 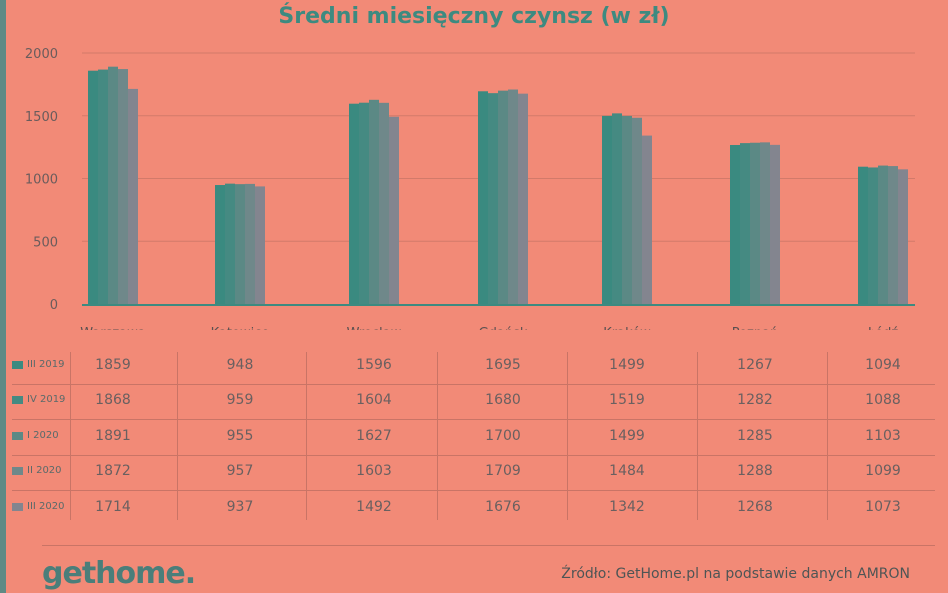 What do you see at coordinates (113, 185) in the screenshot?
I see `bar-warszawa-i-2020` at bounding box center [113, 185].